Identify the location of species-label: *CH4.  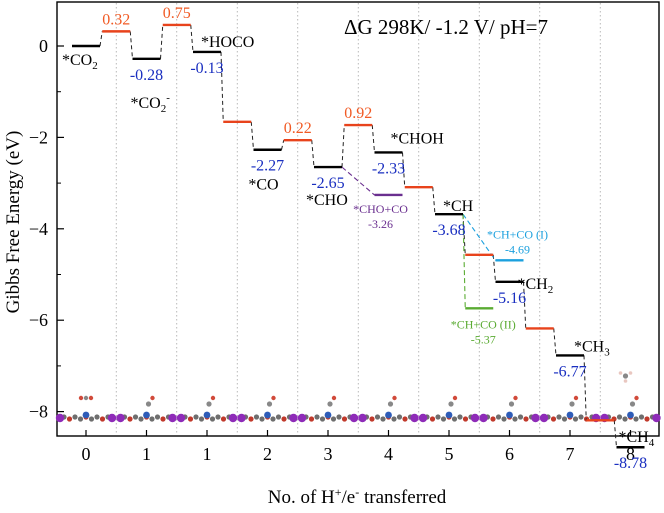
(637, 439).